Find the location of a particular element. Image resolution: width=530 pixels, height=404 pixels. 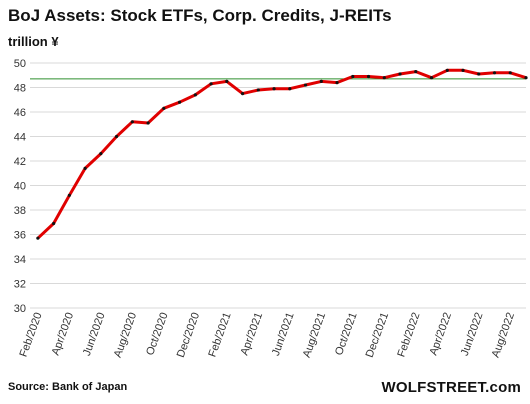

y-tick-labels: 30 32 34 36 38 40 42 44 46 48 50 is located at coordinates (20, 186).